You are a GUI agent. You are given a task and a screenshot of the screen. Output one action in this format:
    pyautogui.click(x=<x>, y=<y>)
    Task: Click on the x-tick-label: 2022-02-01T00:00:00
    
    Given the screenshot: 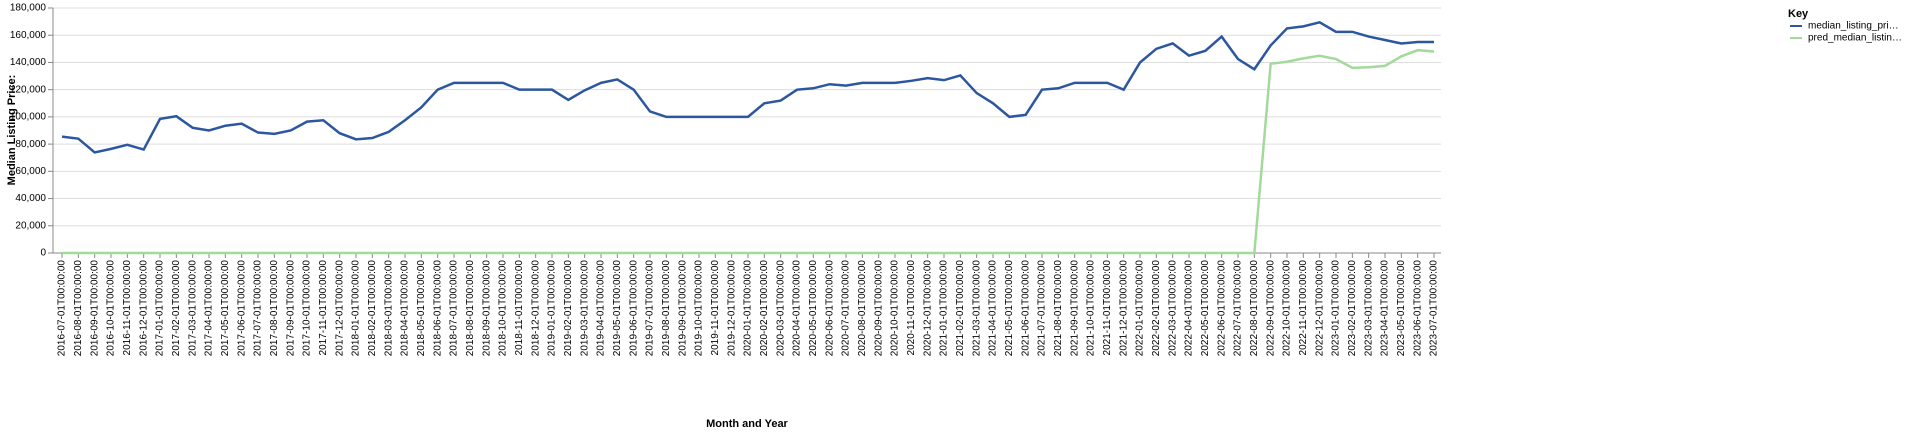 What is the action you would take?
    pyautogui.click(x=1156, y=308)
    